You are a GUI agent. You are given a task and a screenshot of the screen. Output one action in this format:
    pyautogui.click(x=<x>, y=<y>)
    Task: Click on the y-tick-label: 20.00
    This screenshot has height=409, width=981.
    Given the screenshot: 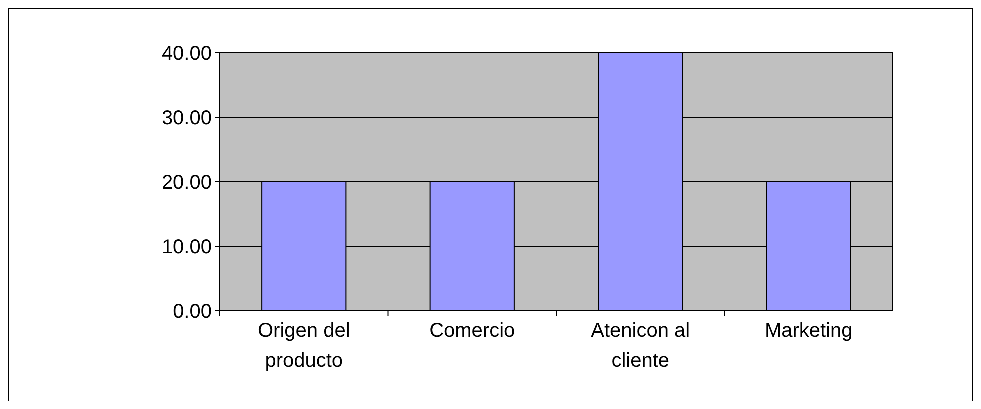 What is the action you would take?
    pyautogui.click(x=187, y=183)
    